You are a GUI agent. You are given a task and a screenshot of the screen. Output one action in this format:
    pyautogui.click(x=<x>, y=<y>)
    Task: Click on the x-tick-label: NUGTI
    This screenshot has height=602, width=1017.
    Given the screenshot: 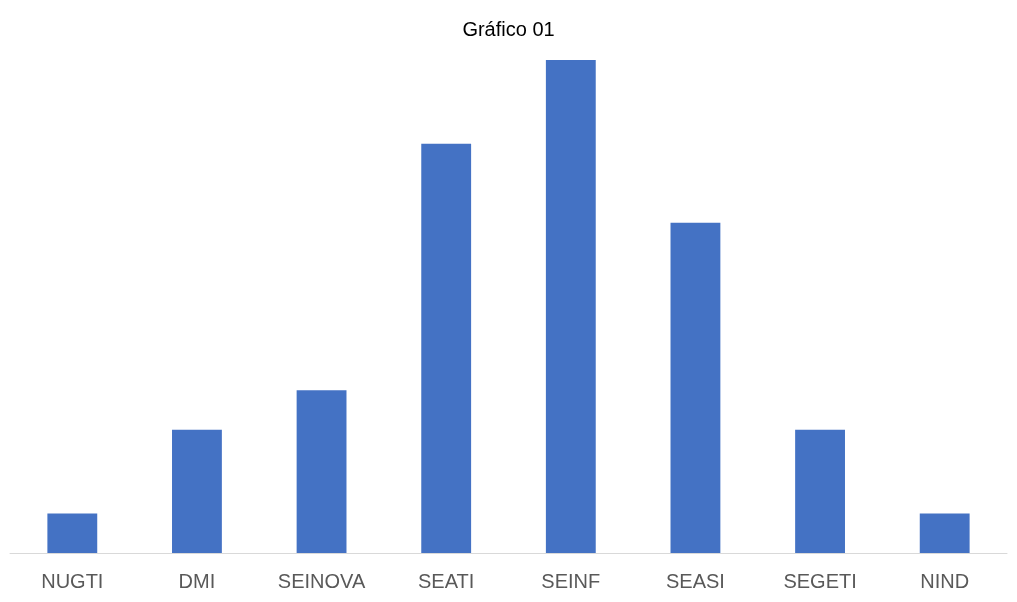 What is the action you would take?
    pyautogui.click(x=72, y=581)
    